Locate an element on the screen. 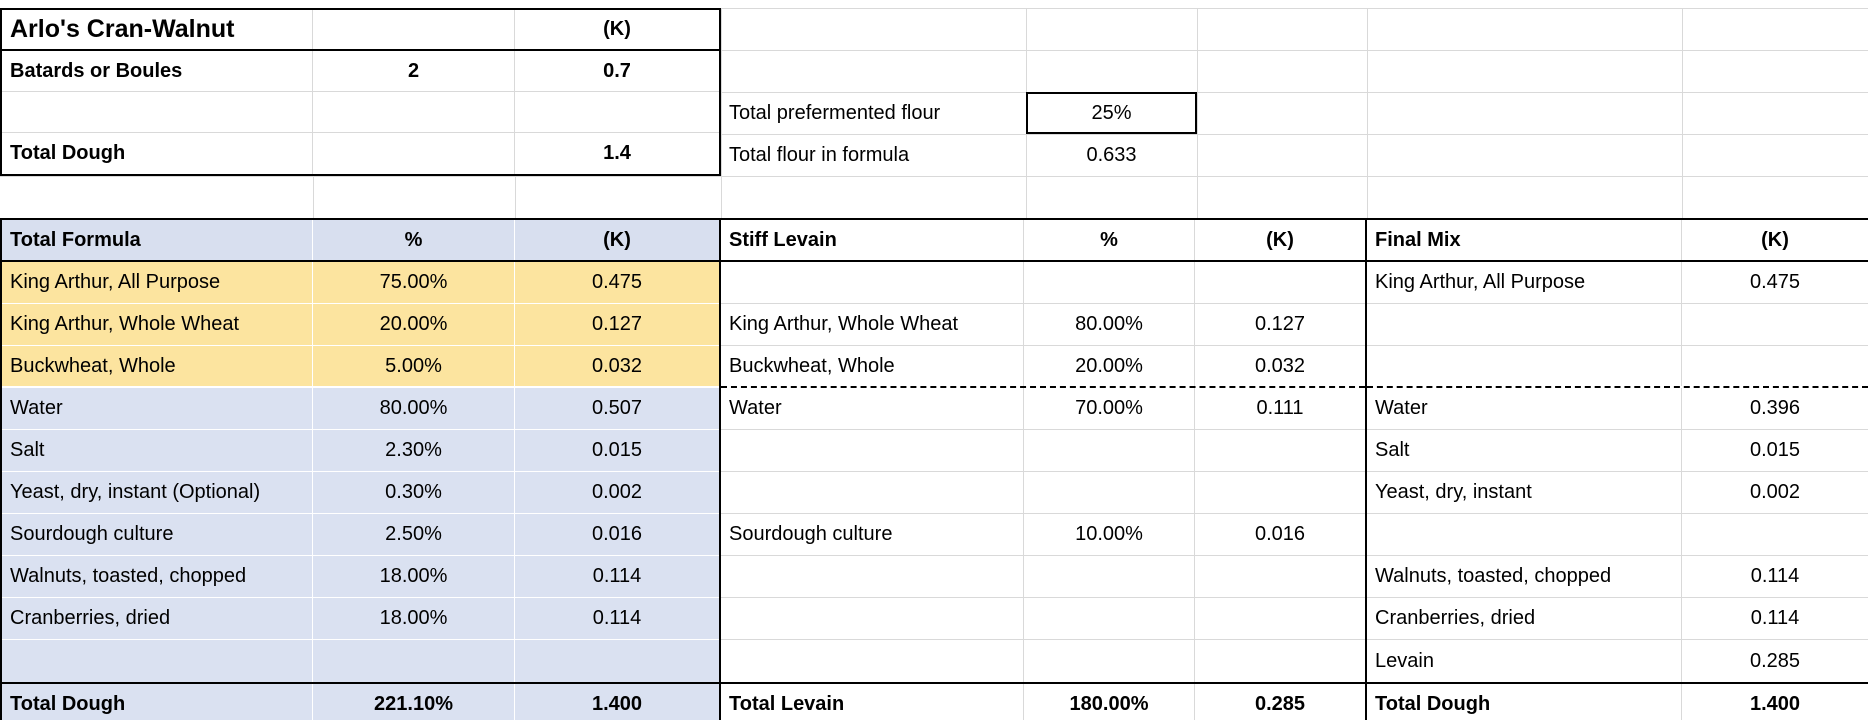  ingredient-name-cell: Batards or Boules is located at coordinates (157, 71).